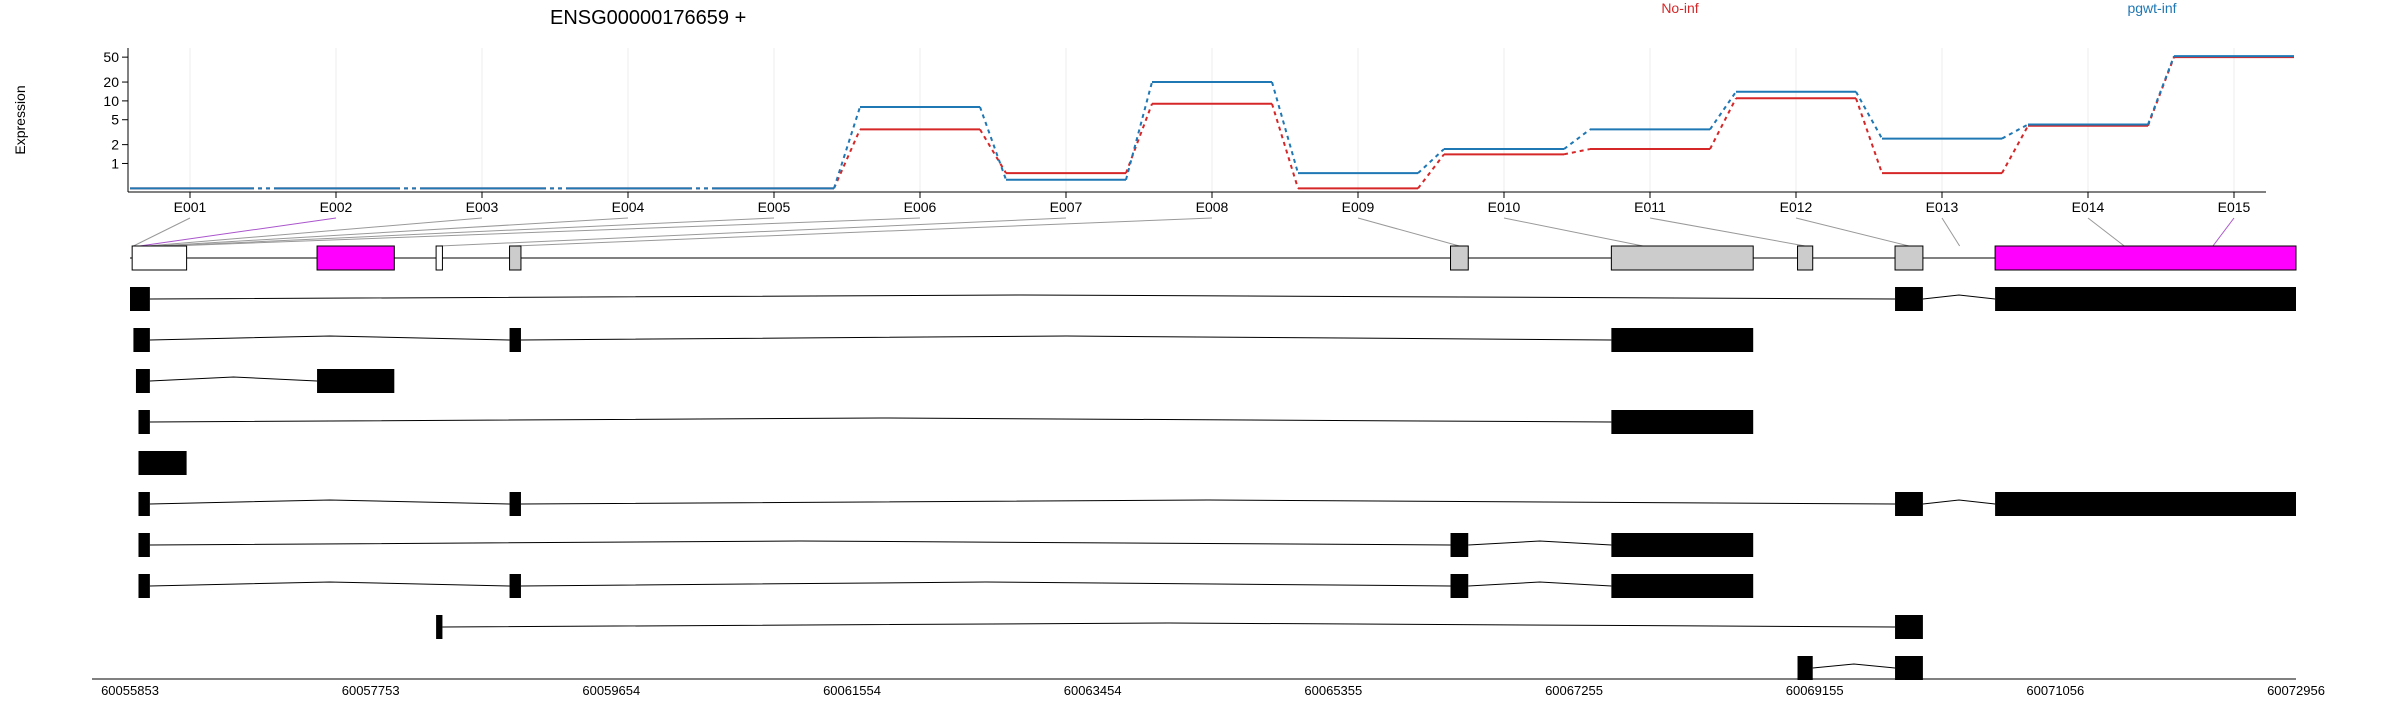  What do you see at coordinates (628, 207) in the screenshot?
I see `x-tick-label: E004` at bounding box center [628, 207].